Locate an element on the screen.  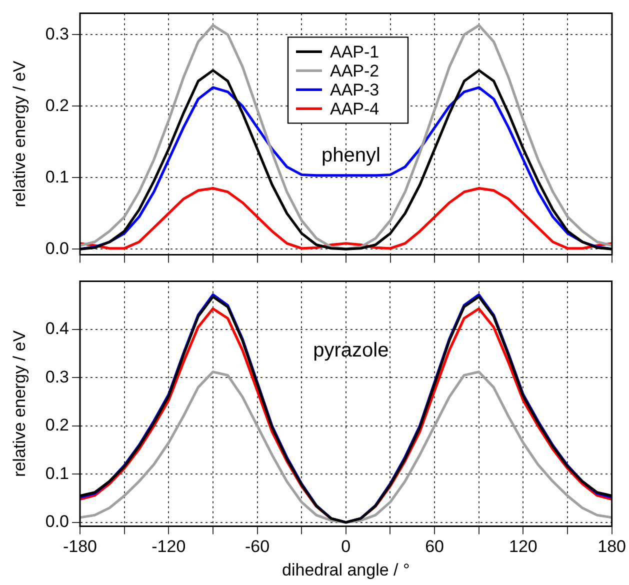
x-tick-label: -120 is located at coordinates (169, 546).